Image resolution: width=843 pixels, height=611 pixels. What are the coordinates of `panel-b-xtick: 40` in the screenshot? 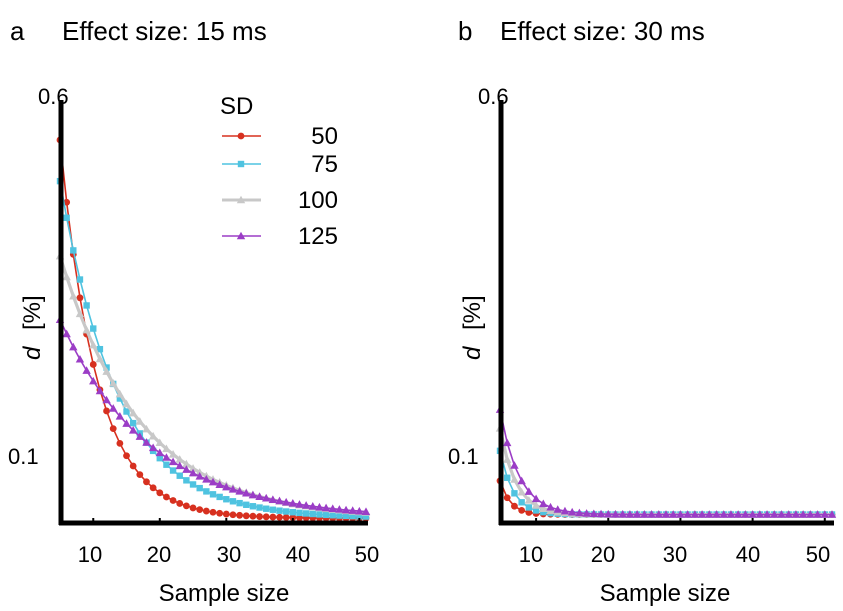 It's located at (748, 554).